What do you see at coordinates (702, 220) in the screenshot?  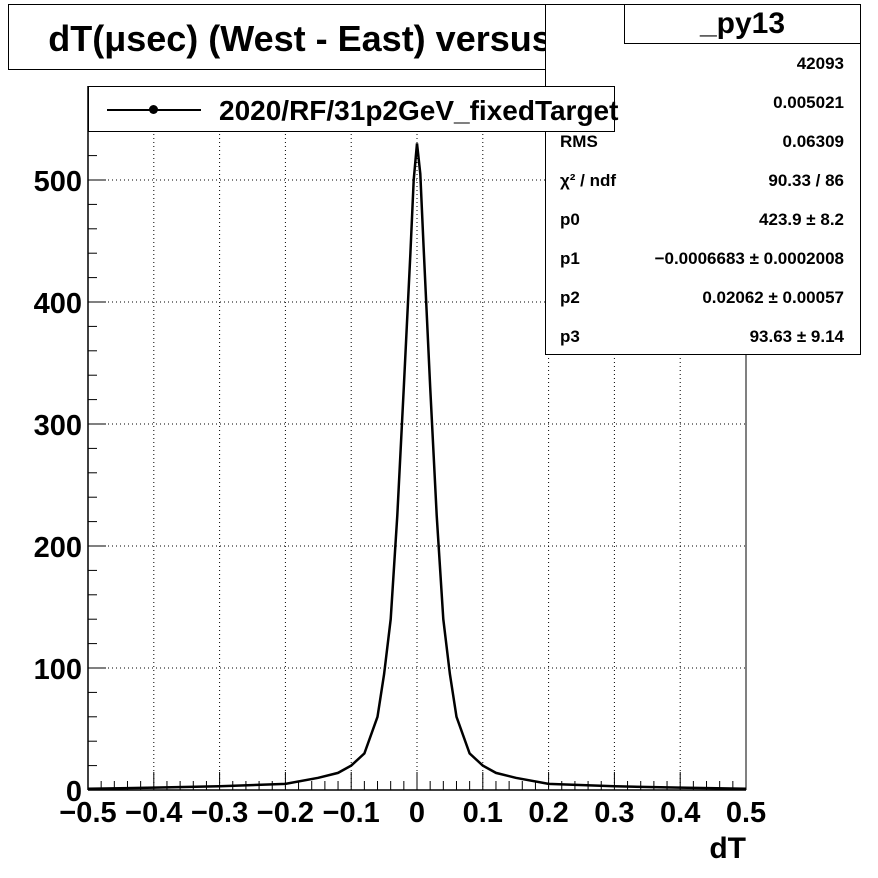 I see `stats-row: p0 423.9 ± 8.2` at bounding box center [702, 220].